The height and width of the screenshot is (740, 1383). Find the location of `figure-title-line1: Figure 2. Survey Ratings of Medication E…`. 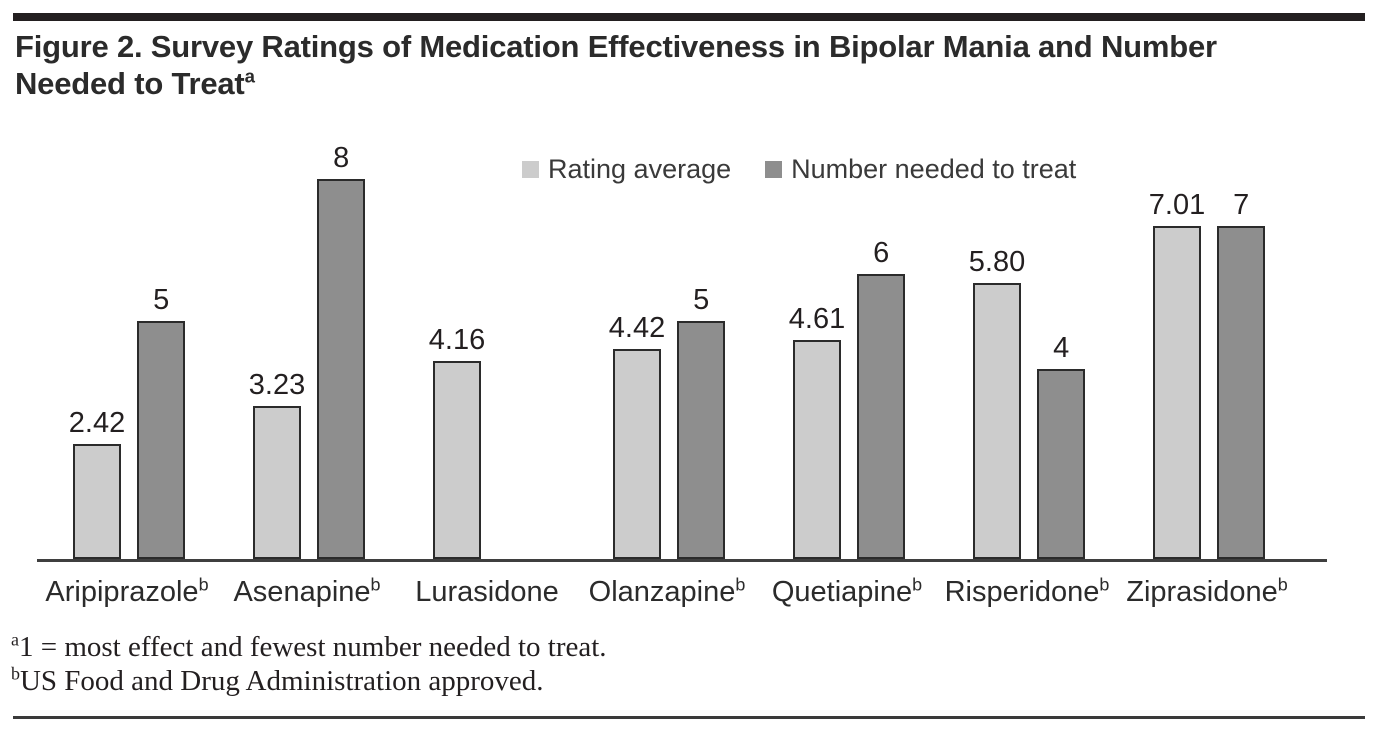

figure-title-line1: Figure 2. Survey Ratings of Medication E… is located at coordinates (616, 46).